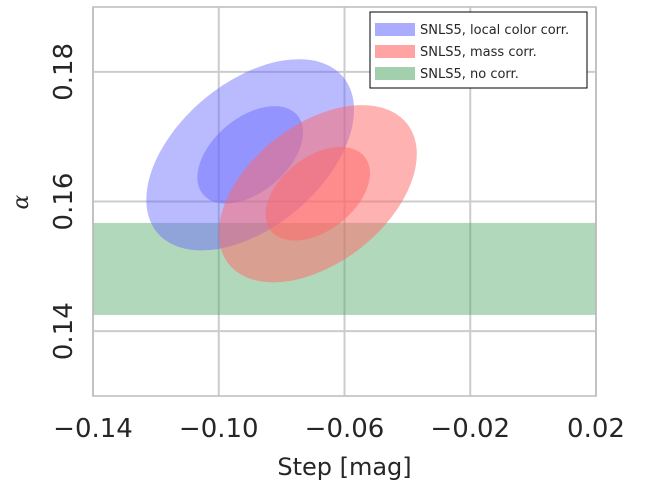 The height and width of the screenshot is (484, 649). I want to click on x-tick-label: −0.02, so click(470, 429).